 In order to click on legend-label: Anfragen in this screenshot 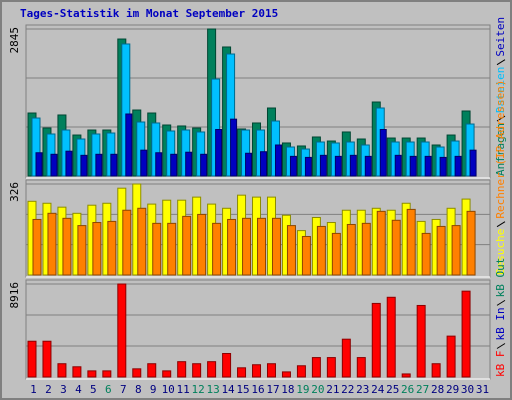, I will do `click(500, 149)`.